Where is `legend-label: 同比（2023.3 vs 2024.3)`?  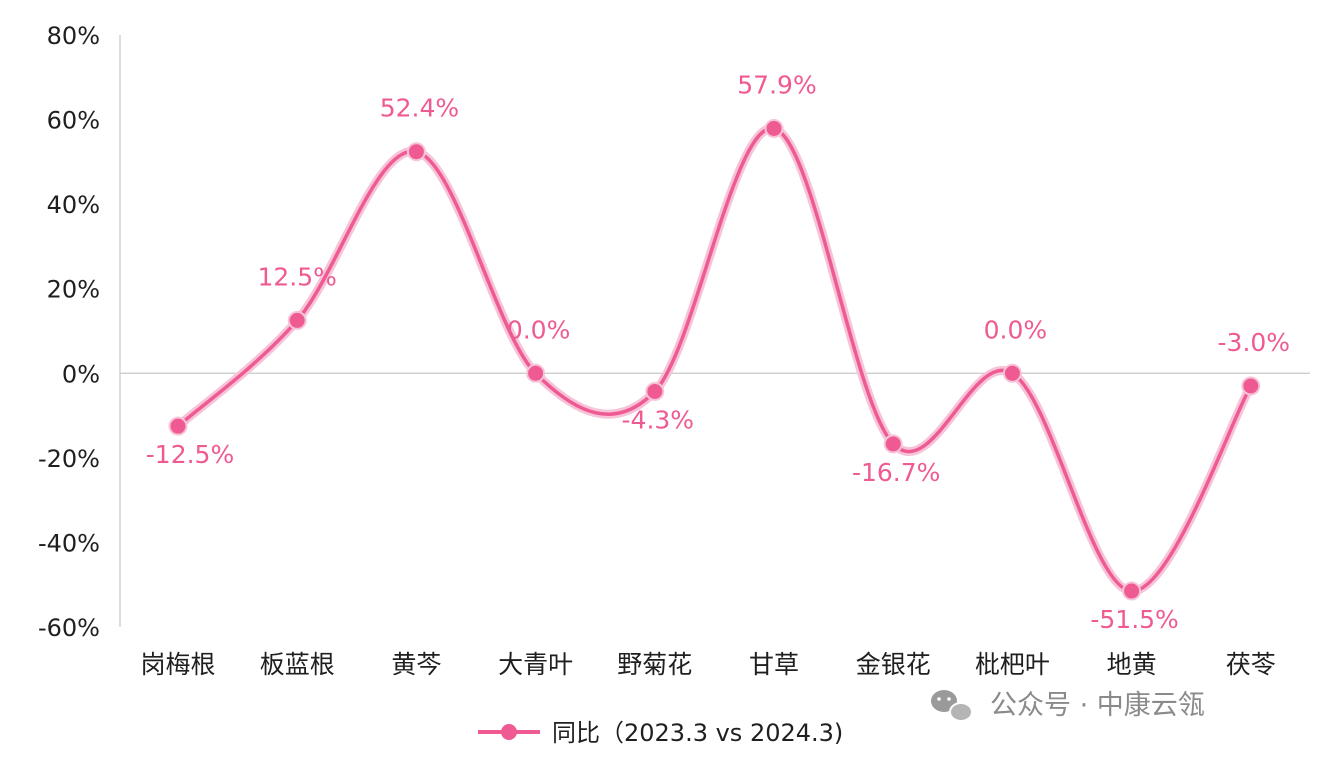 legend-label: 同比（2023.3 vs 2024.3) is located at coordinates (697, 733).